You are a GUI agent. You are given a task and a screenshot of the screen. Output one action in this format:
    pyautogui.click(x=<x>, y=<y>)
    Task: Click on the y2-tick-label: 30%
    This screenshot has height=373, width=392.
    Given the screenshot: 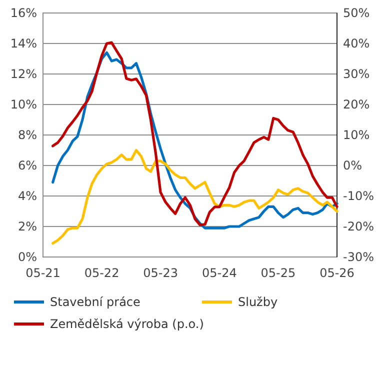 What is the action you would take?
    pyautogui.click(x=356, y=74)
    